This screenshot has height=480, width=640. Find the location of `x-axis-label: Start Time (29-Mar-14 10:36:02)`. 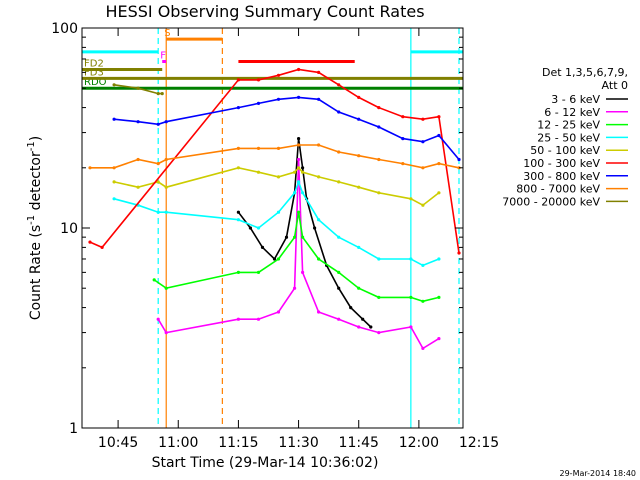

x-axis-label: Start Time (29-Mar-14 10:36:02) is located at coordinates (265, 463).